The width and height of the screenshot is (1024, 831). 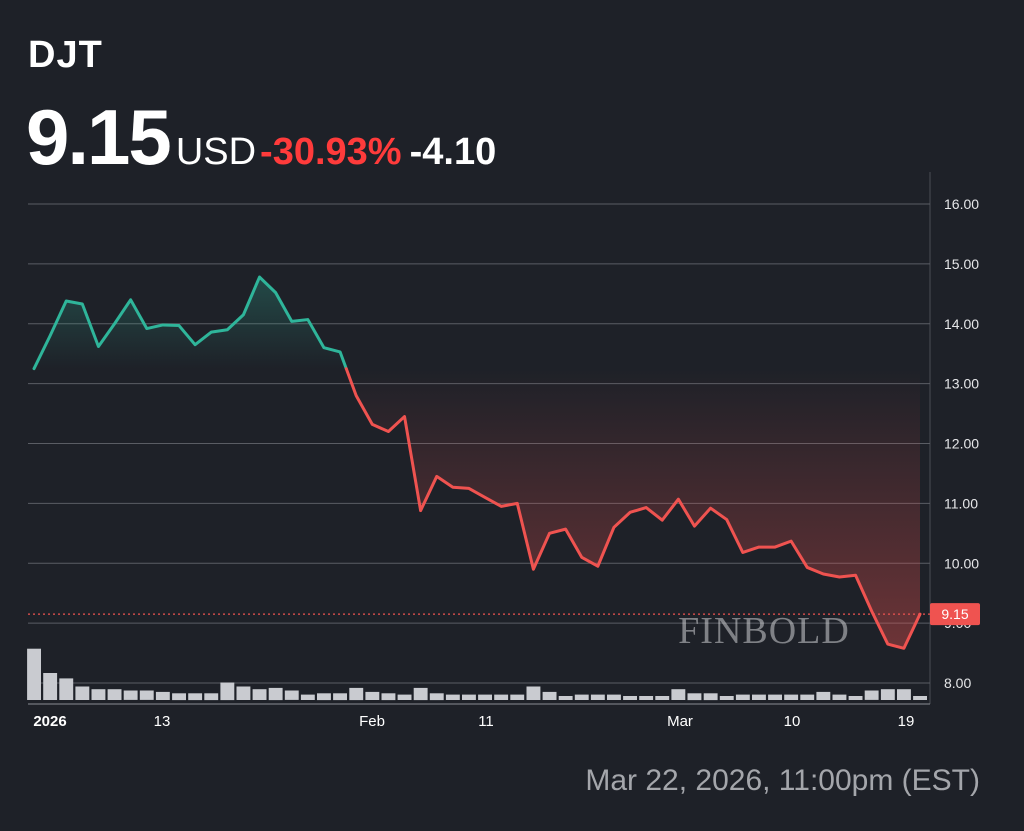 I want to click on x-tick-label: Mar, so click(x=680, y=721).